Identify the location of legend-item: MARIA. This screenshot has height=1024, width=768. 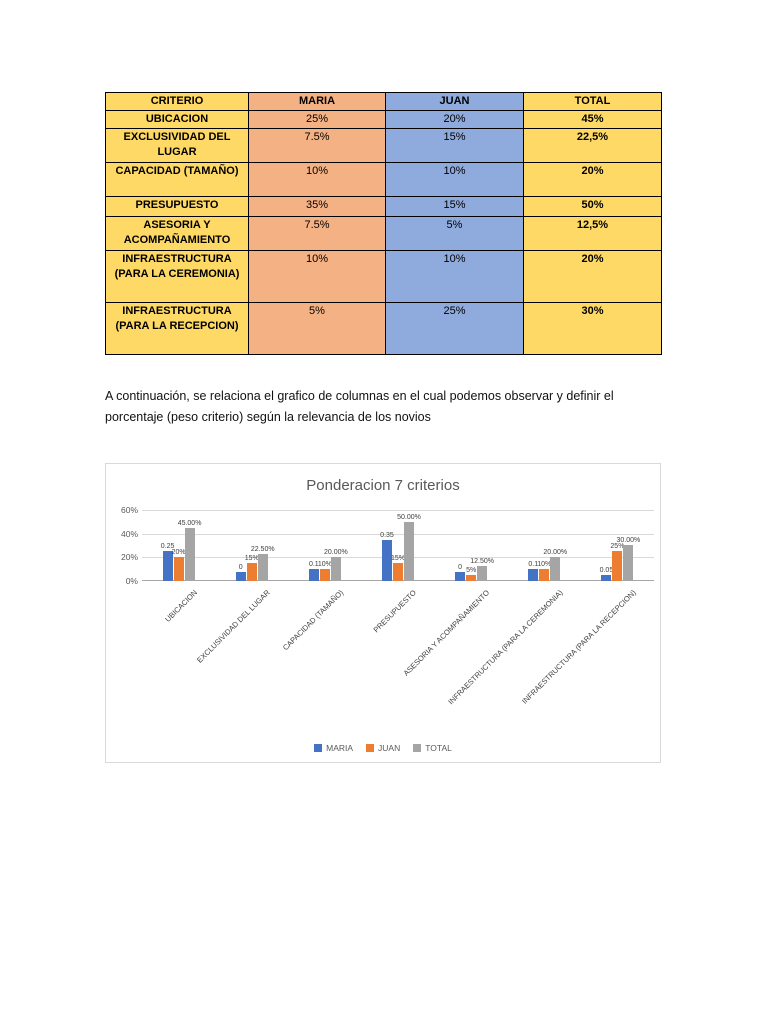
(333, 748).